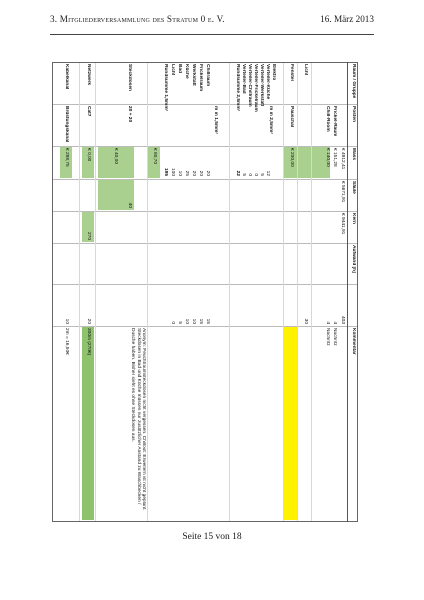 This screenshot has height=600, width=424. Describe the element at coordinates (261, 85) in the screenshot. I see `raum-v-werkstatt: Verteiler-Werkstatt` at that location.